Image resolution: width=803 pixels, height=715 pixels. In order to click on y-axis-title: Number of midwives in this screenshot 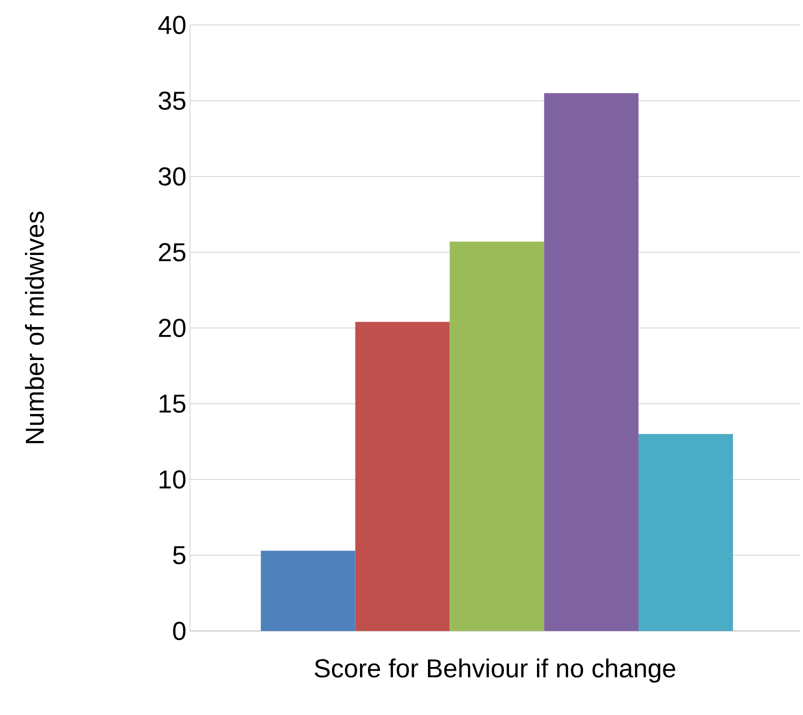, I will do `click(34, 328)`.